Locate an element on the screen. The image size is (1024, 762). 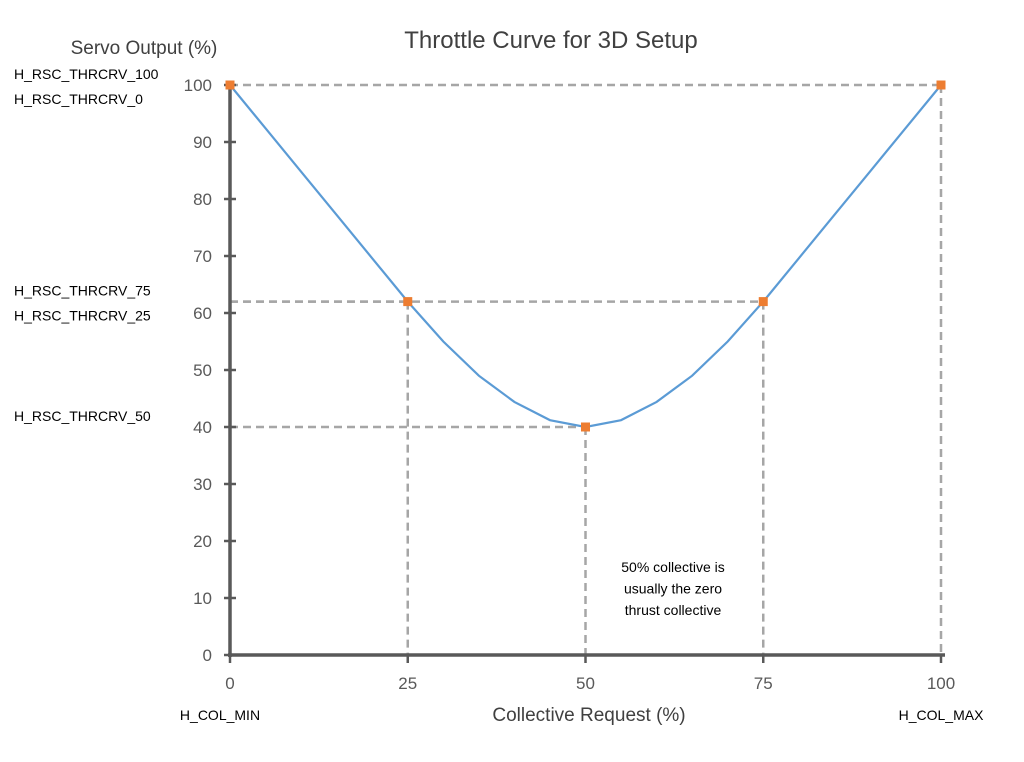
parameter-label: H_RSC_THRCRV_25 is located at coordinates (82, 316).